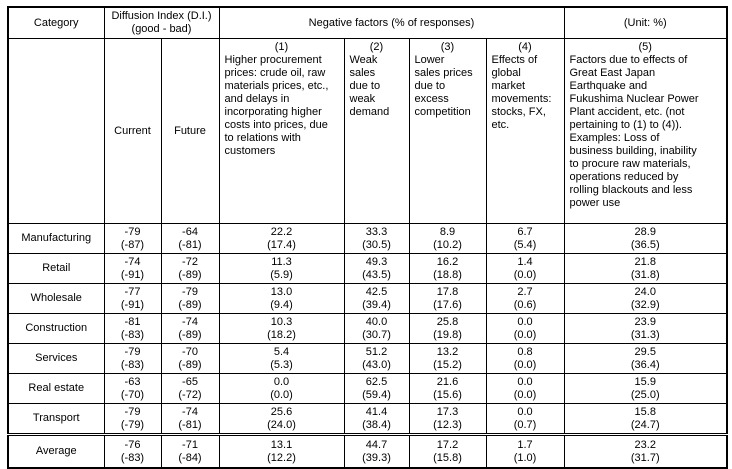  Describe the element at coordinates (190, 261) in the screenshot. I see `value-main: -72` at that location.